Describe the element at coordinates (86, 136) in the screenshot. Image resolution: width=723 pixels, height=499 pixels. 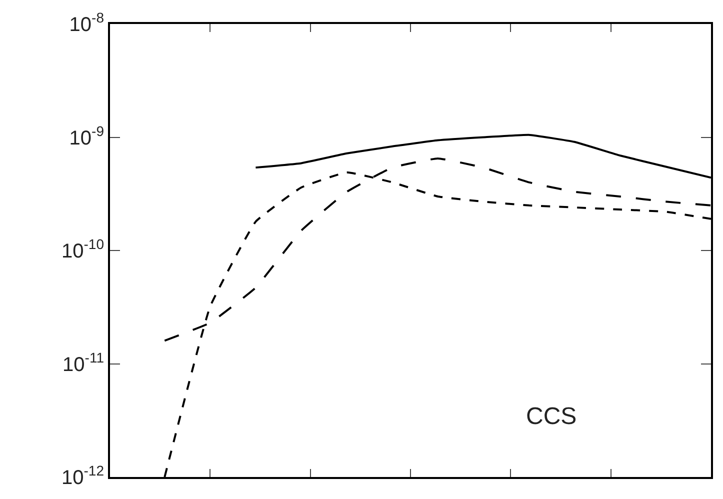
I see `y-tick-label: 10$^{-9}$` at that location.